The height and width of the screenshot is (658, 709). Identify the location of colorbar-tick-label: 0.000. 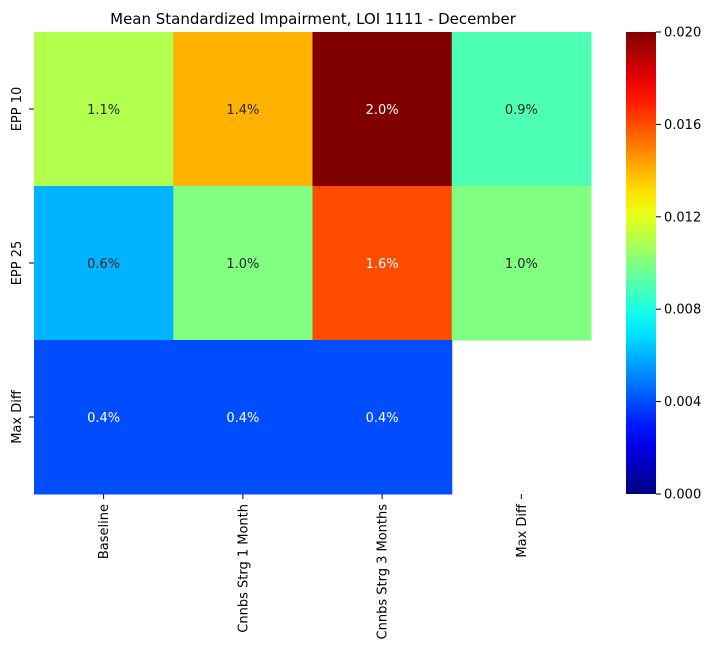
(682, 495).